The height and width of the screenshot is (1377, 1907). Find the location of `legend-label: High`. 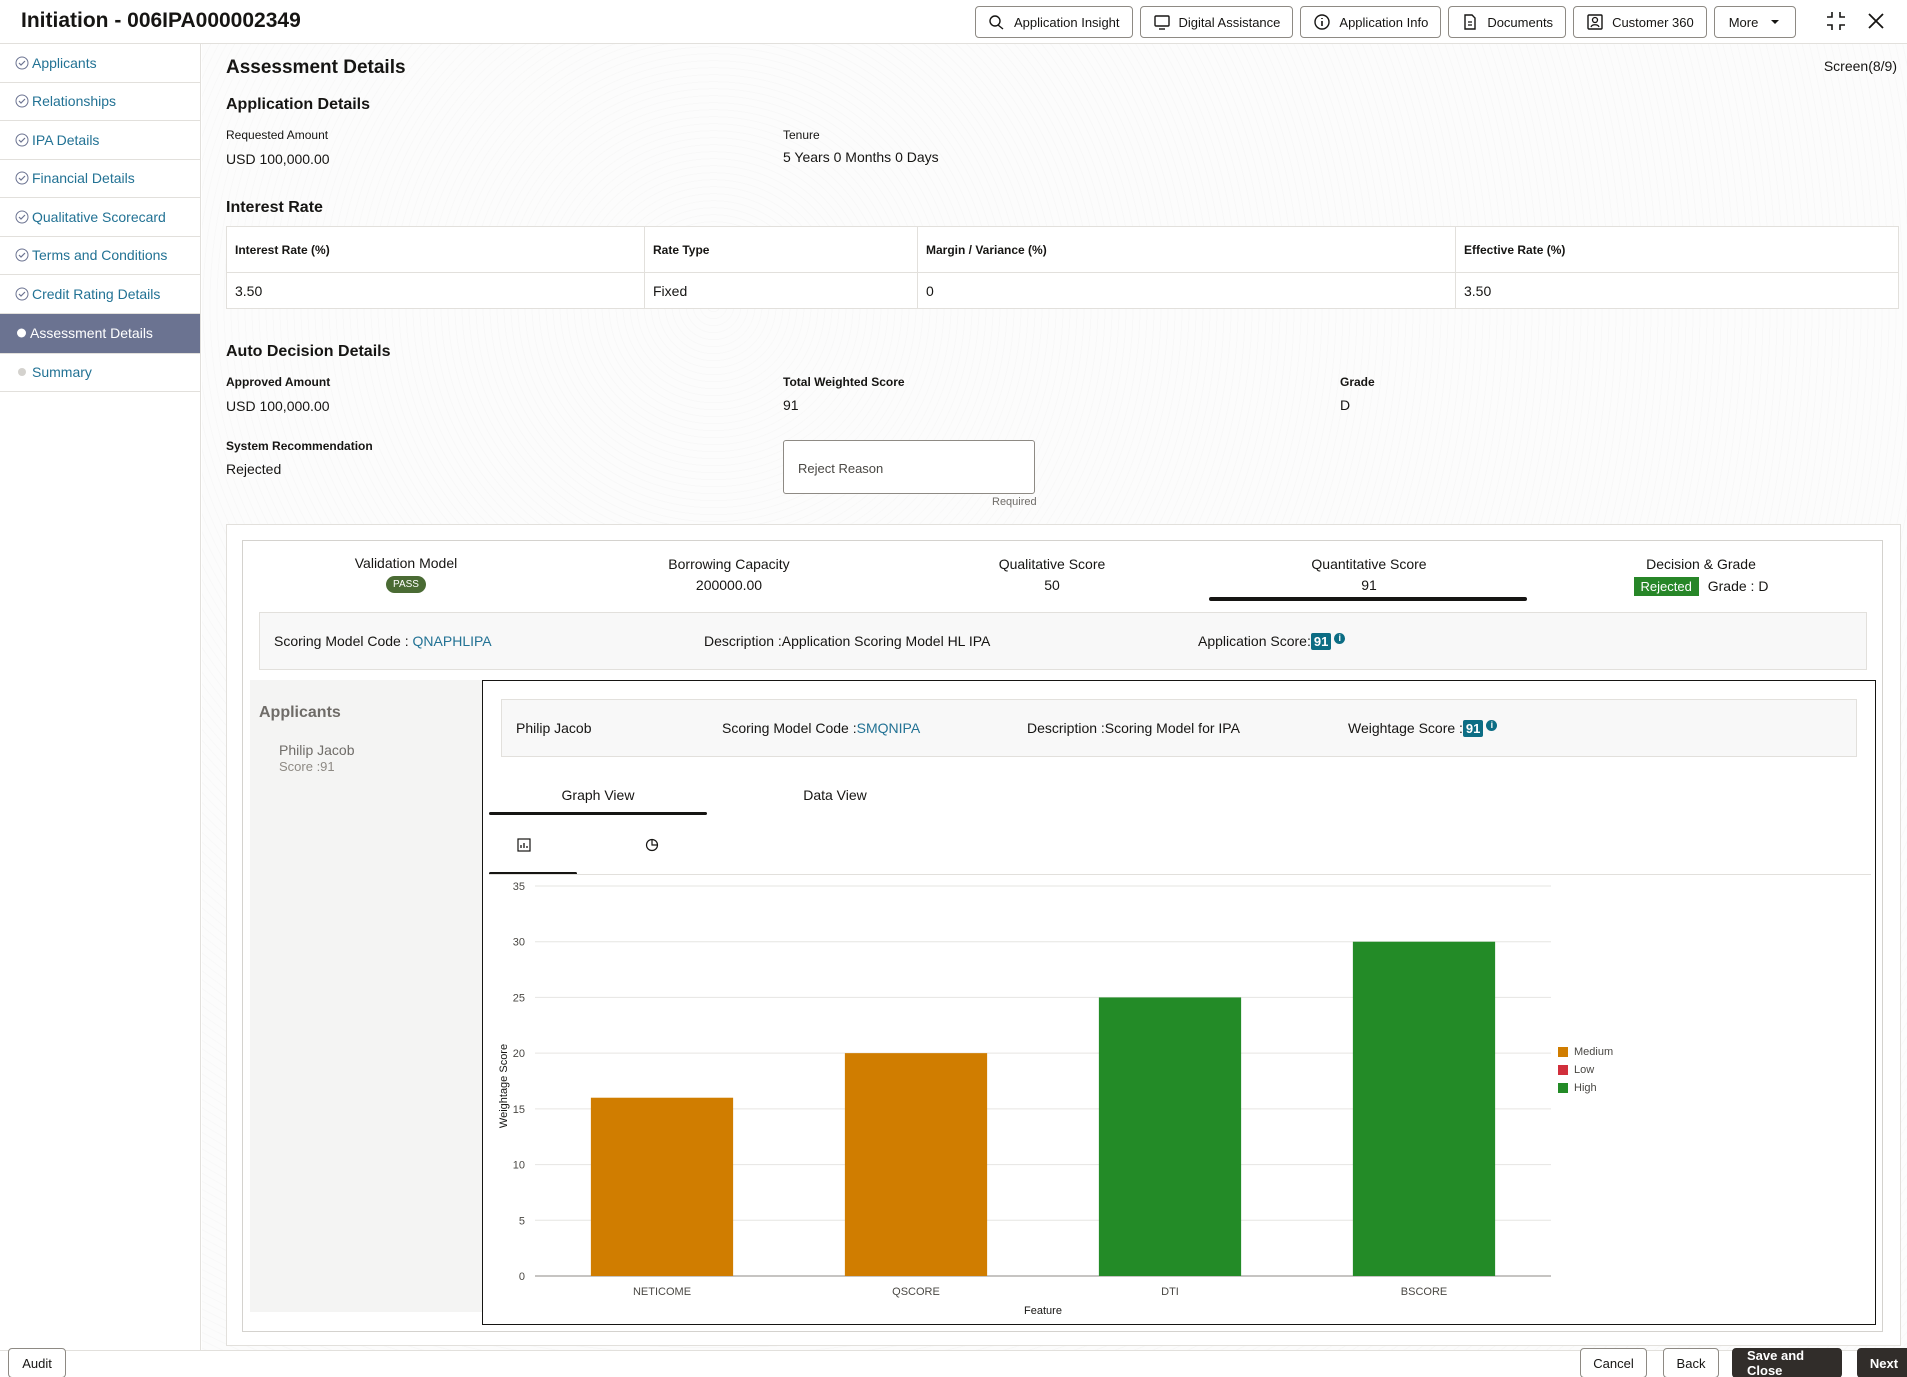

legend-label: High is located at coordinates (1585, 1088).